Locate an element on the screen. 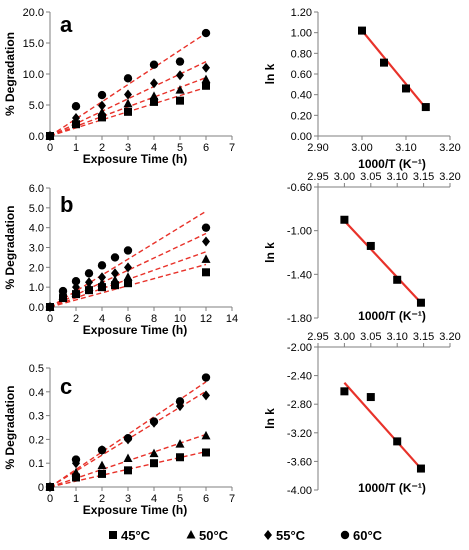  y-tick-label: 0.00 is located at coordinates (301, 137).